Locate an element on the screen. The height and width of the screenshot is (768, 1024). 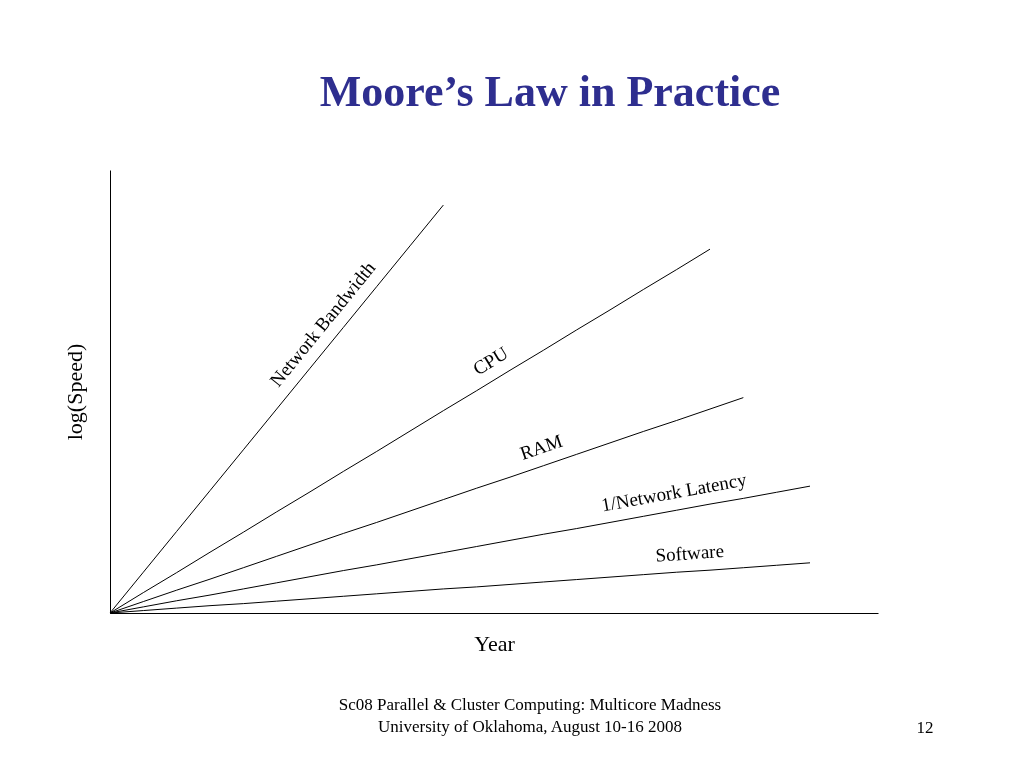
text: University of Oklahoma, August 10-16 2008 is located at coordinates (530, 727).